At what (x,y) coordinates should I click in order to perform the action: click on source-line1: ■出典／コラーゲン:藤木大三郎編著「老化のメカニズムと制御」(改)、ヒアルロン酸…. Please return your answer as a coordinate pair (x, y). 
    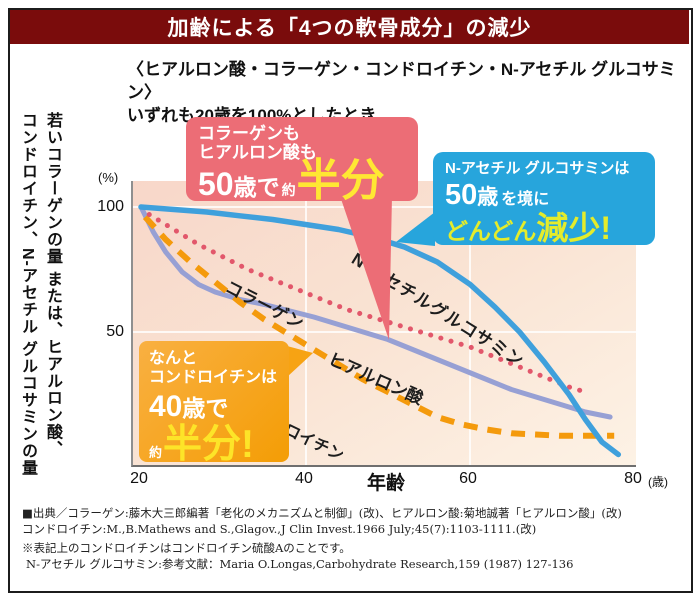
    Looking at the image, I should click on (322, 513).